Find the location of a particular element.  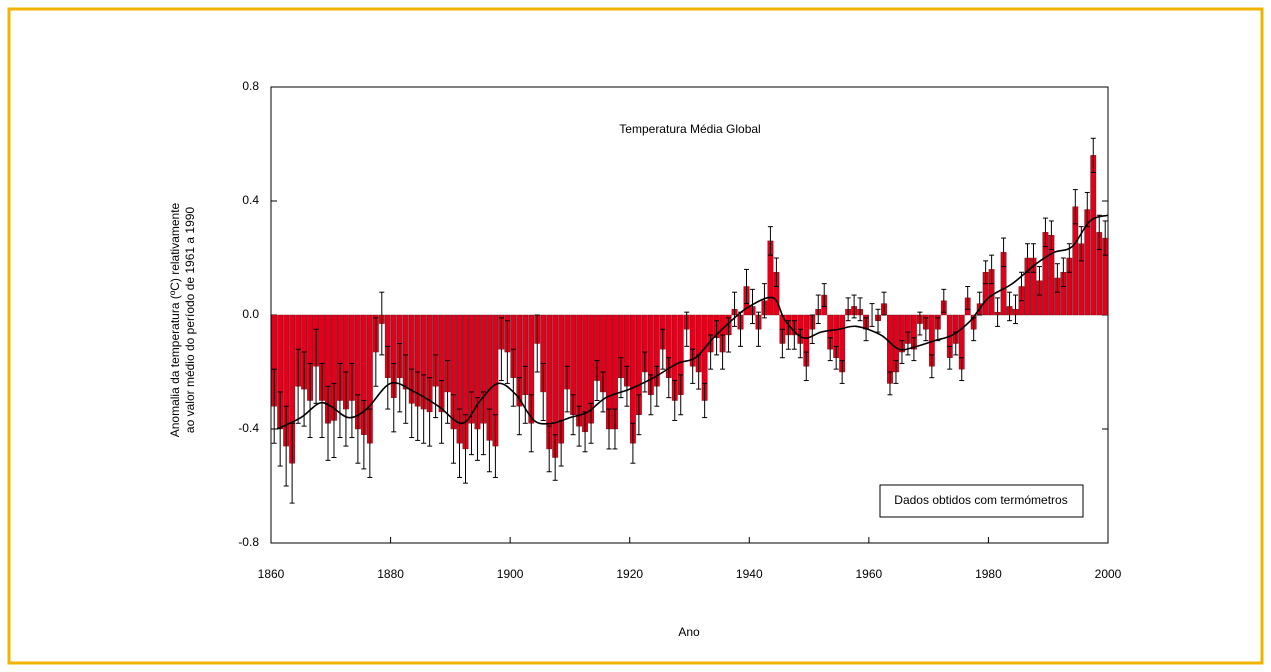

chart-title: Temperatura Média Global is located at coordinates (689, 129).